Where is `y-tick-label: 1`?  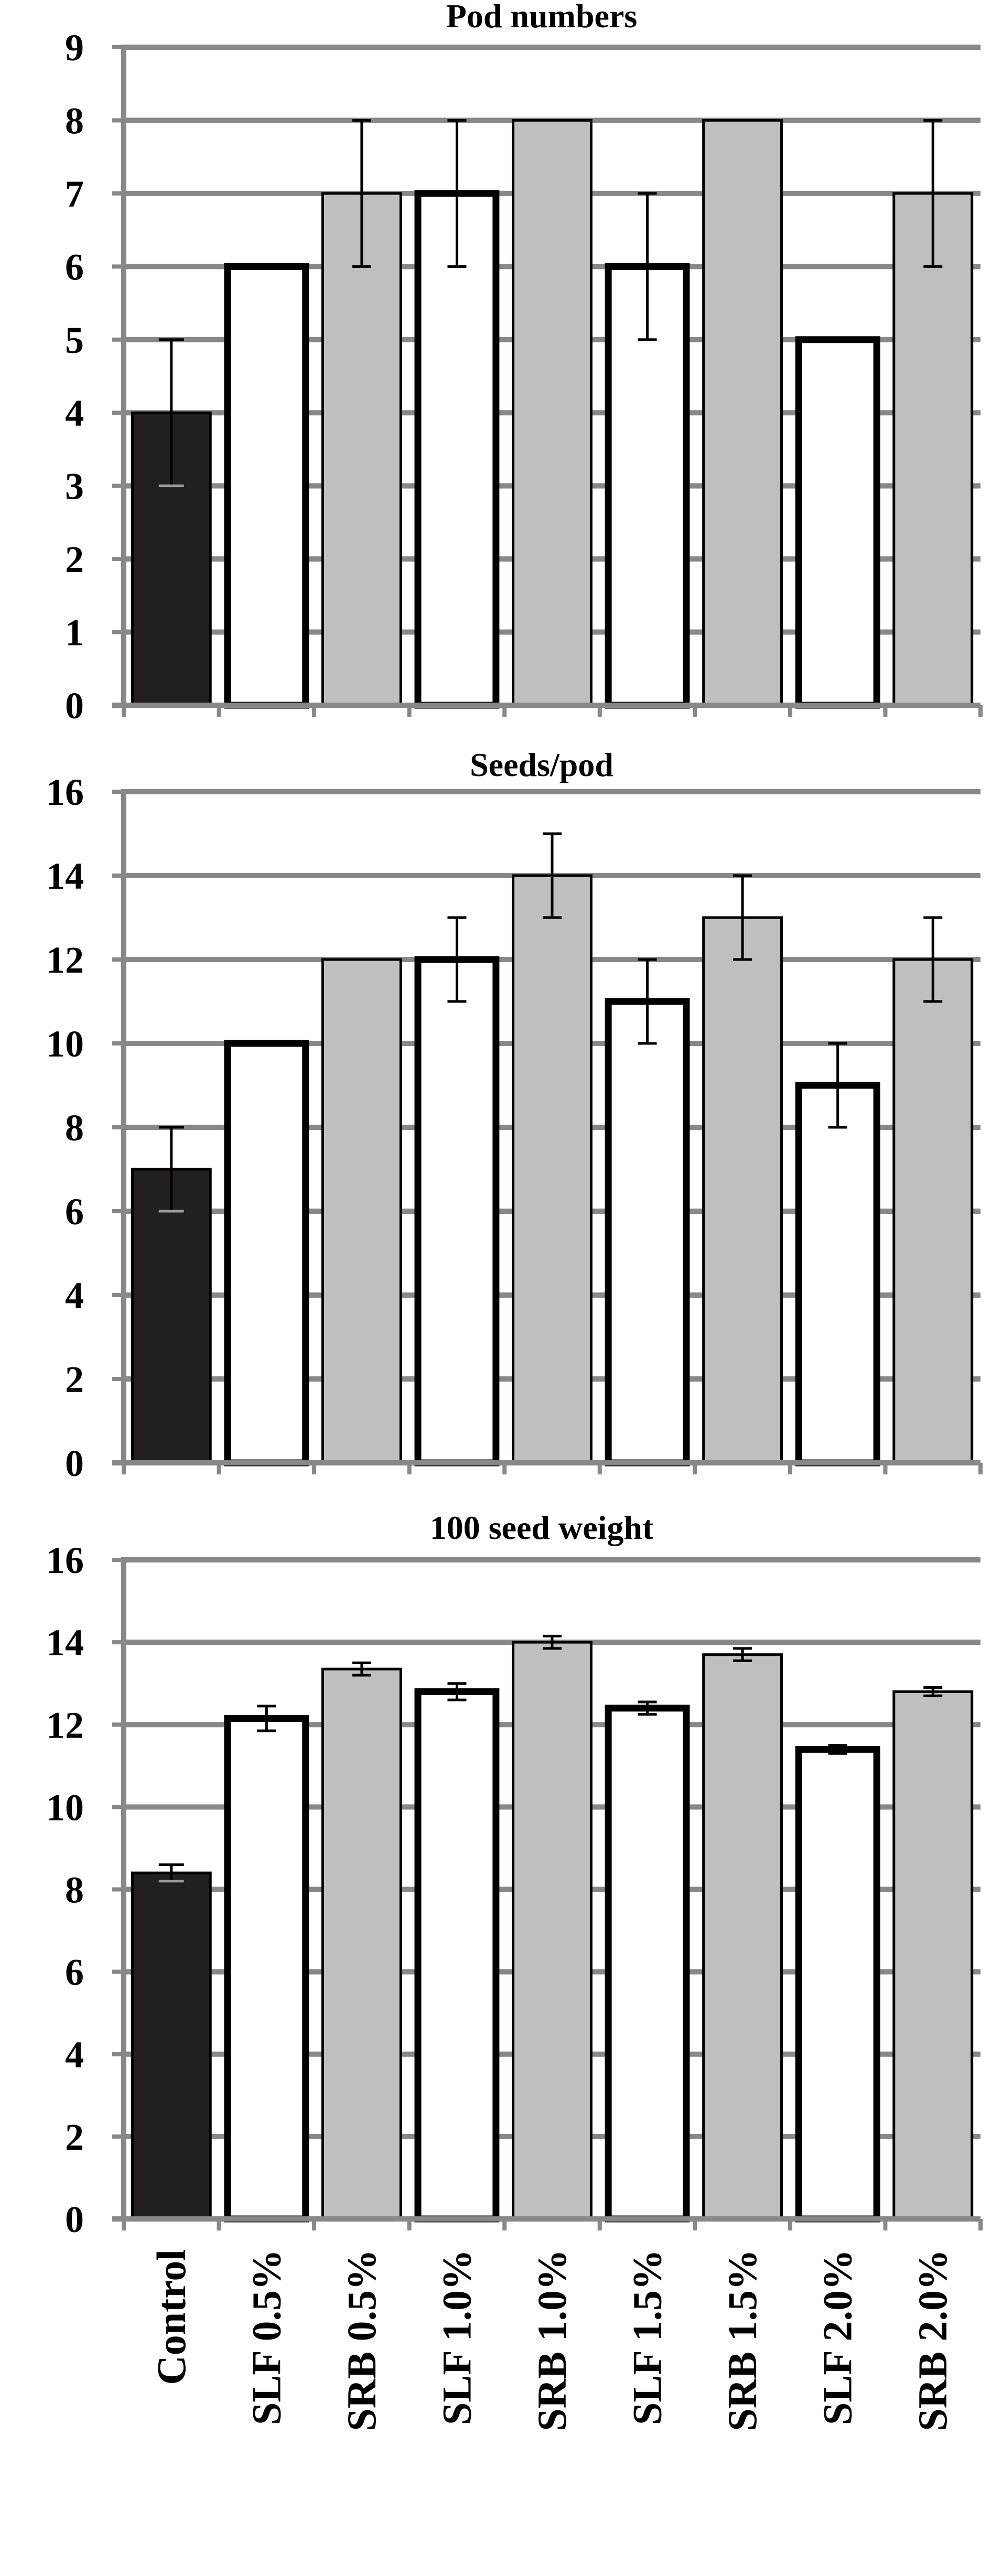 y-tick-label: 1 is located at coordinates (74, 633).